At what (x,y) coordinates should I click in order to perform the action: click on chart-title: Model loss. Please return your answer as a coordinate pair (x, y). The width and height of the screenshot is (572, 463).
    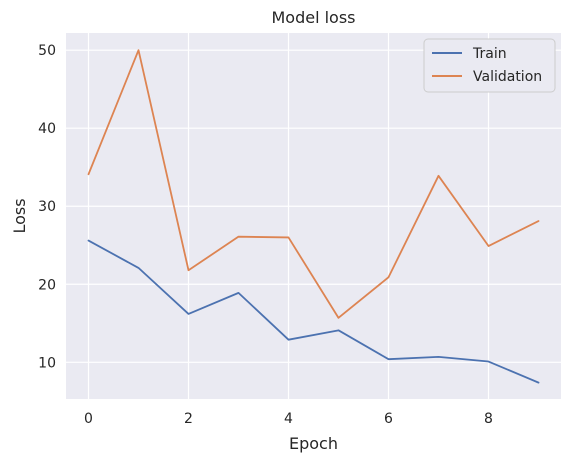
    Looking at the image, I should click on (313, 17).